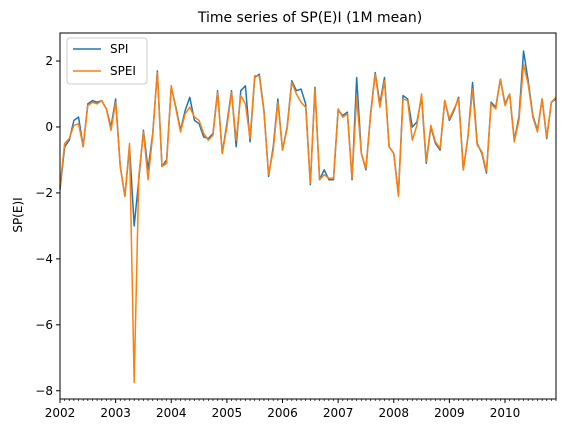 The width and height of the screenshot is (569, 433). Describe the element at coordinates (123, 71) in the screenshot. I see `legend-label: SPEI` at that location.